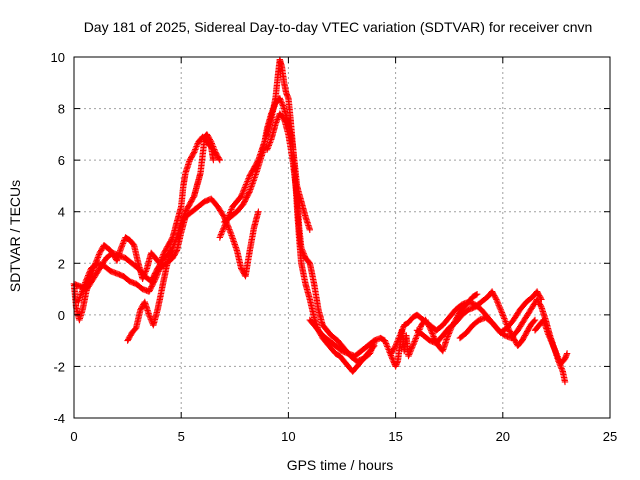 The image size is (640, 480). I want to click on x-tick-label: 15, so click(395, 436).